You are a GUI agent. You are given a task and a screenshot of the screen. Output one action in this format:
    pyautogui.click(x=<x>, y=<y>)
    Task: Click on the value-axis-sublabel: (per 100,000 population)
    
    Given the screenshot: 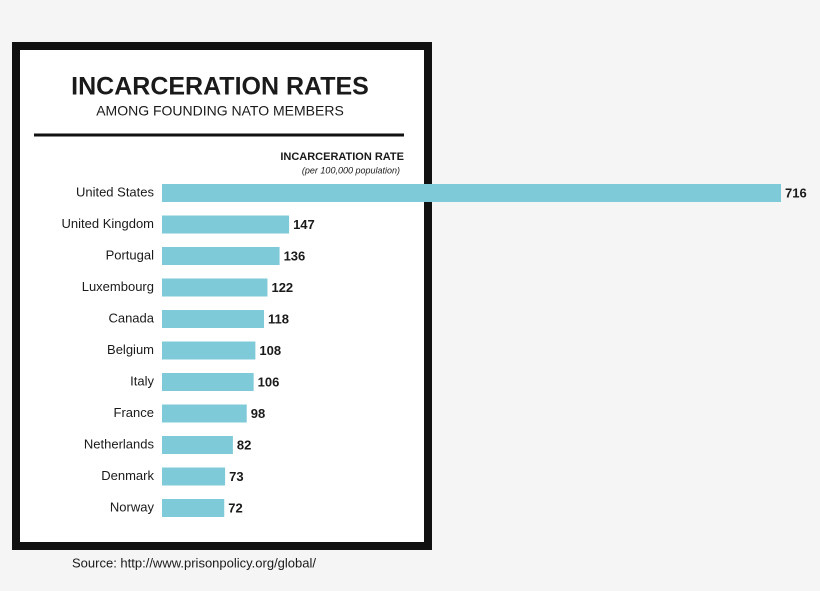 What is the action you would take?
    pyautogui.click(x=351, y=170)
    